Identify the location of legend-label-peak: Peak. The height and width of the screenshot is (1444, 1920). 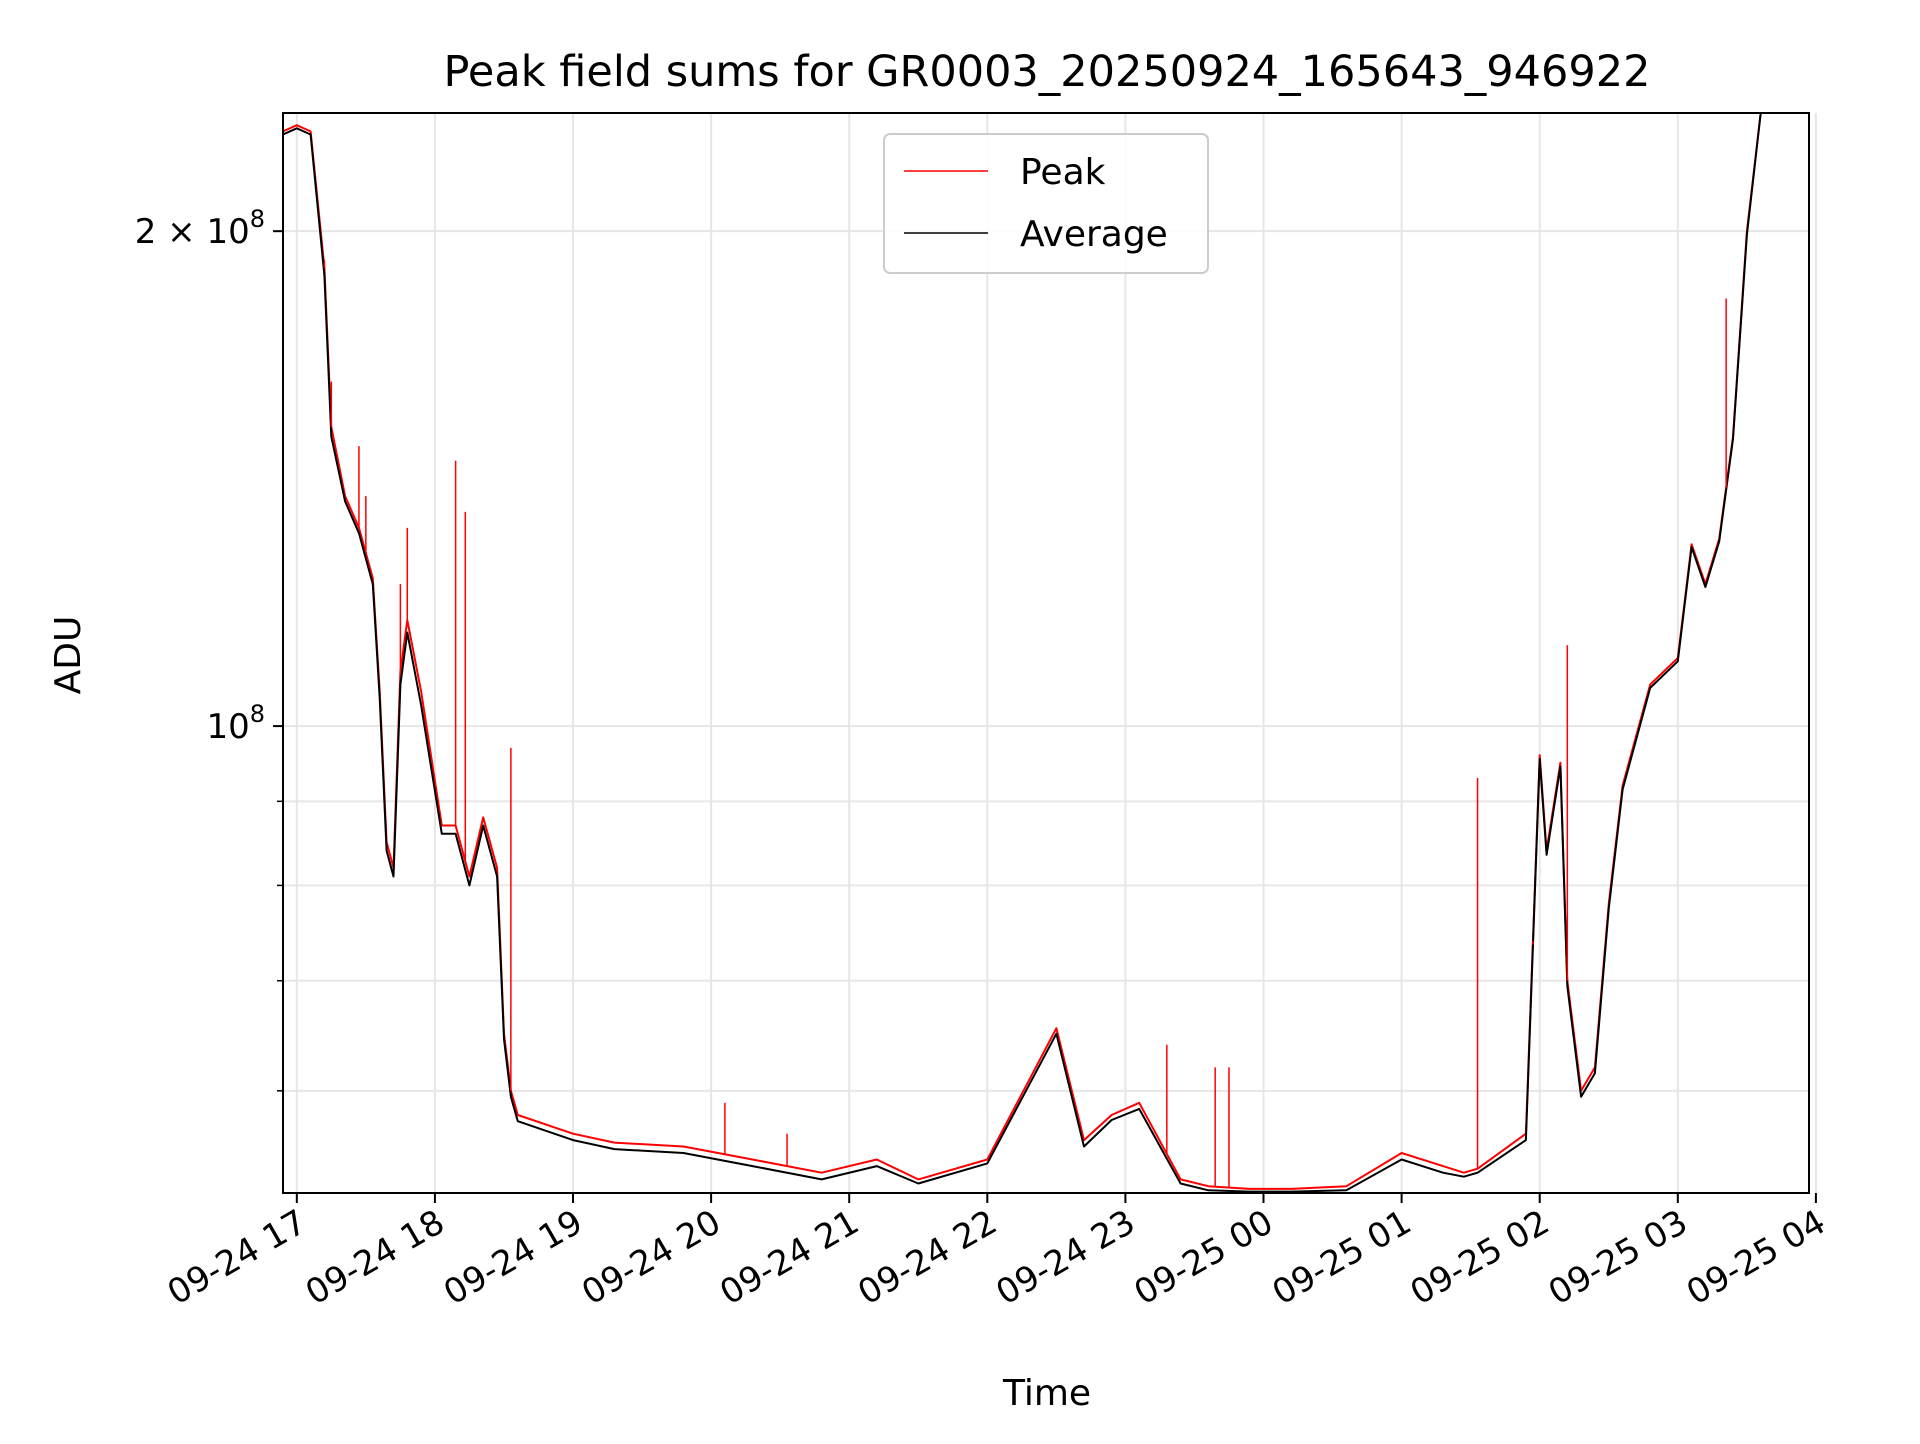
(1063, 172).